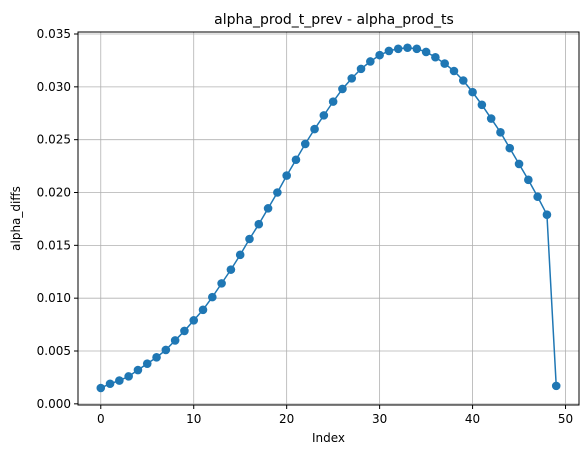  Describe the element at coordinates (334, 20) in the screenshot. I see `chart-title: alpha_prod_t_prev - alpha_prod_ts` at that location.